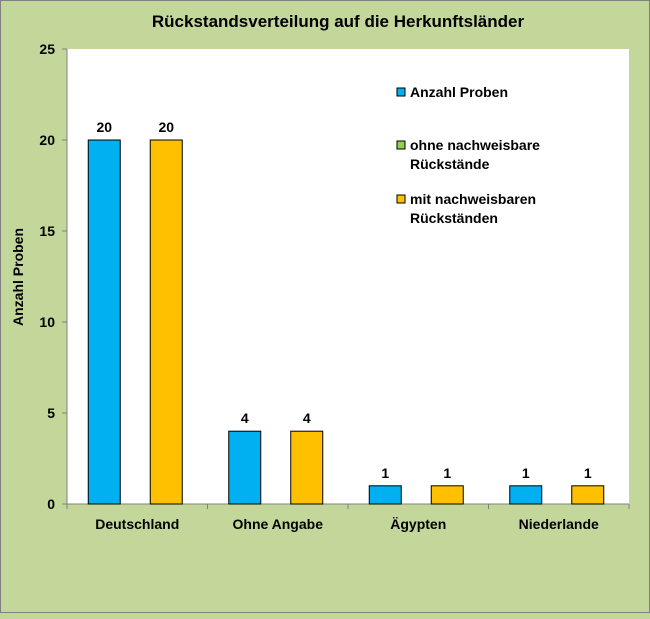  I want to click on y-tick-label: 15, so click(47, 231).